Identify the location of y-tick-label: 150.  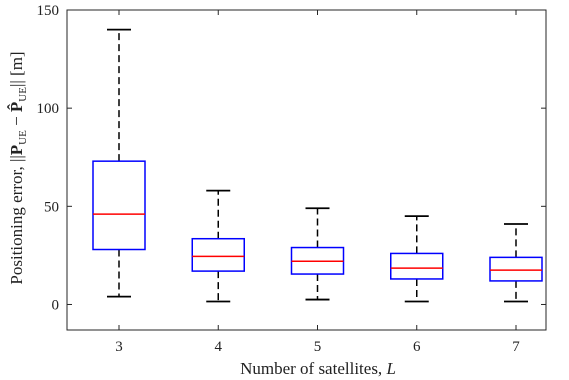
(48, 11).